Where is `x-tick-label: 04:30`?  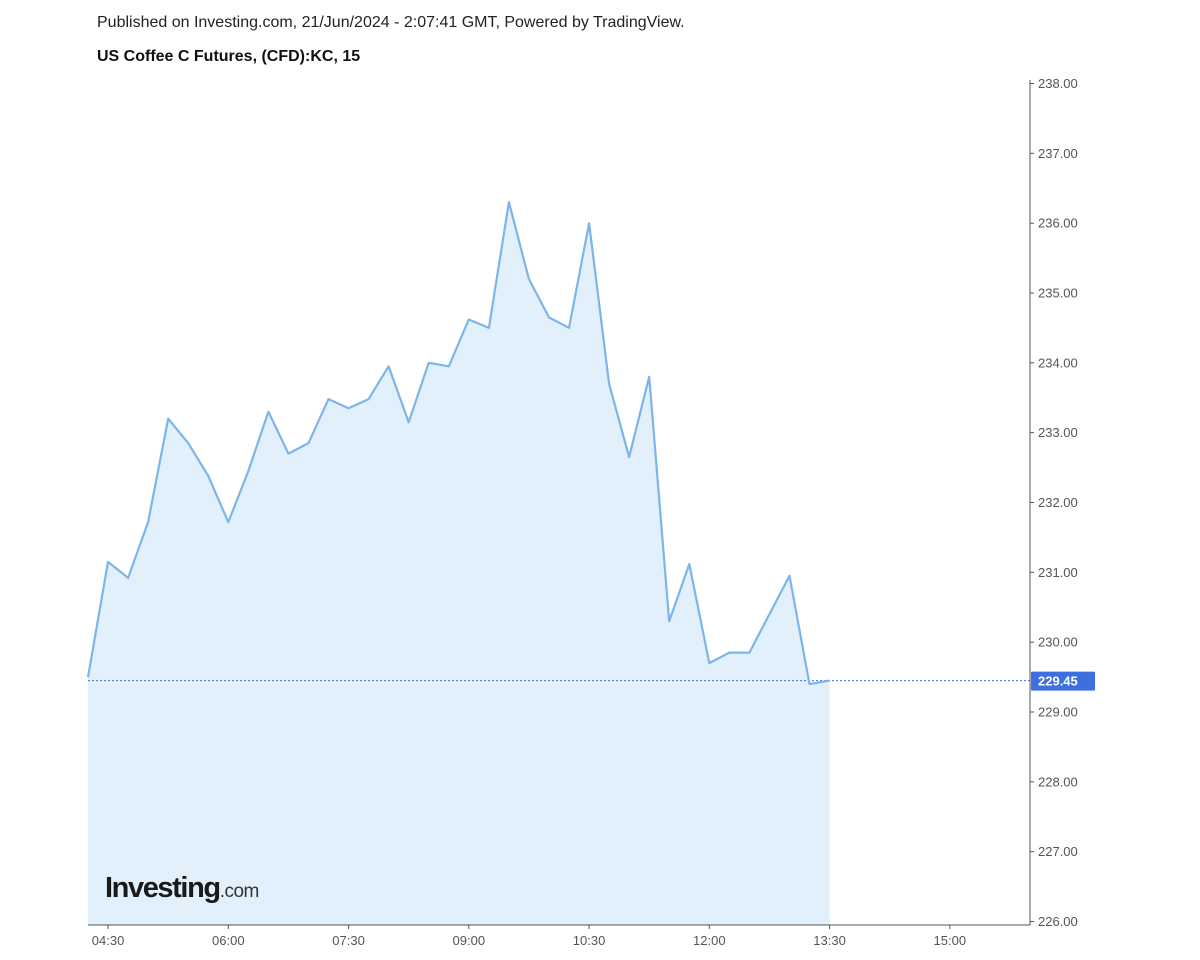
x-tick-label: 04:30 is located at coordinates (108, 940).